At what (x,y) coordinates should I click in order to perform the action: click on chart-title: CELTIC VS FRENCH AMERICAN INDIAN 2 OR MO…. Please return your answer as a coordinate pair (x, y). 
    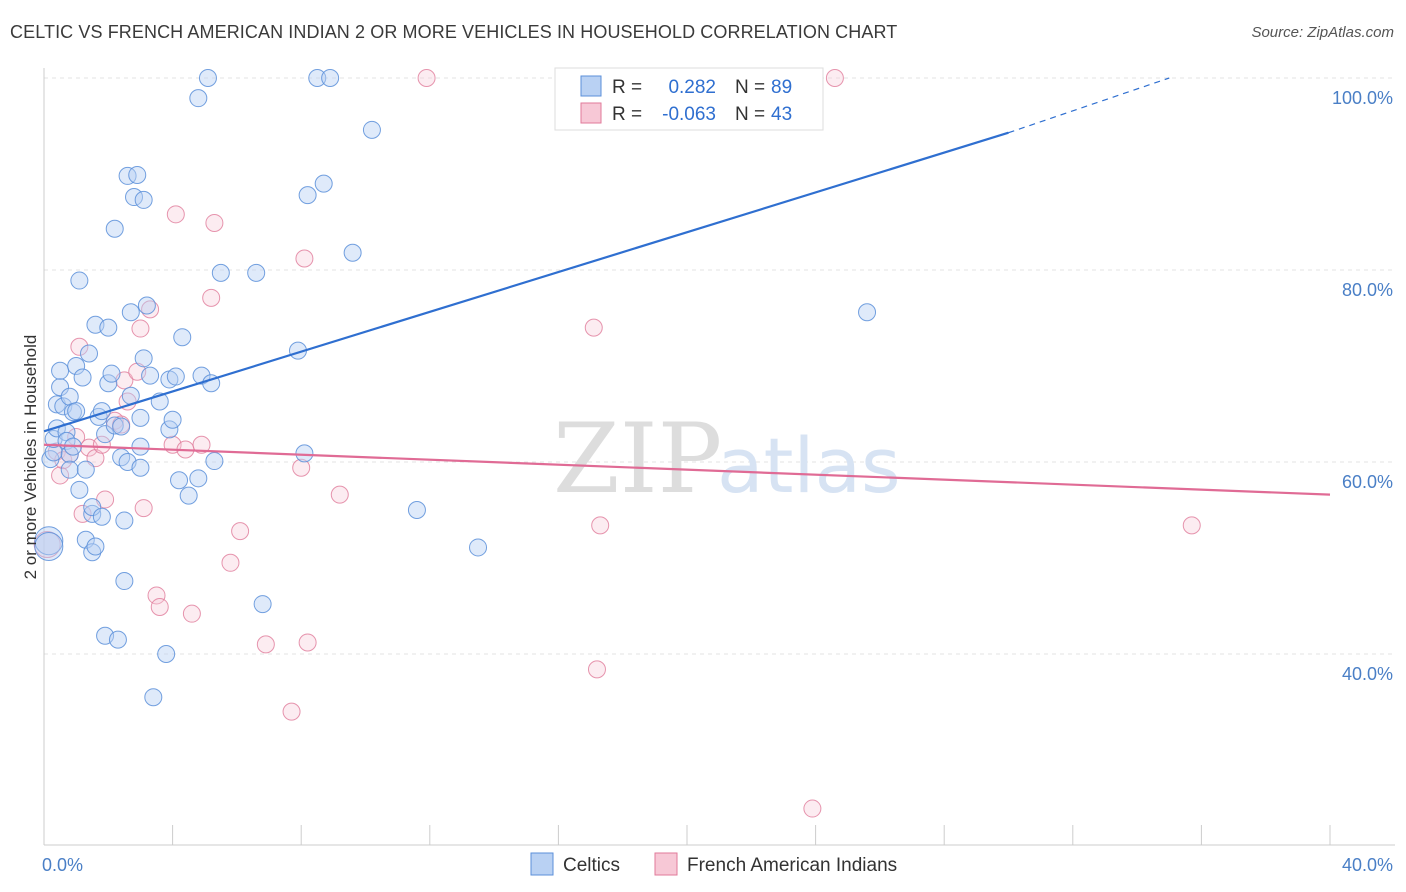
    Looking at the image, I should click on (454, 32).